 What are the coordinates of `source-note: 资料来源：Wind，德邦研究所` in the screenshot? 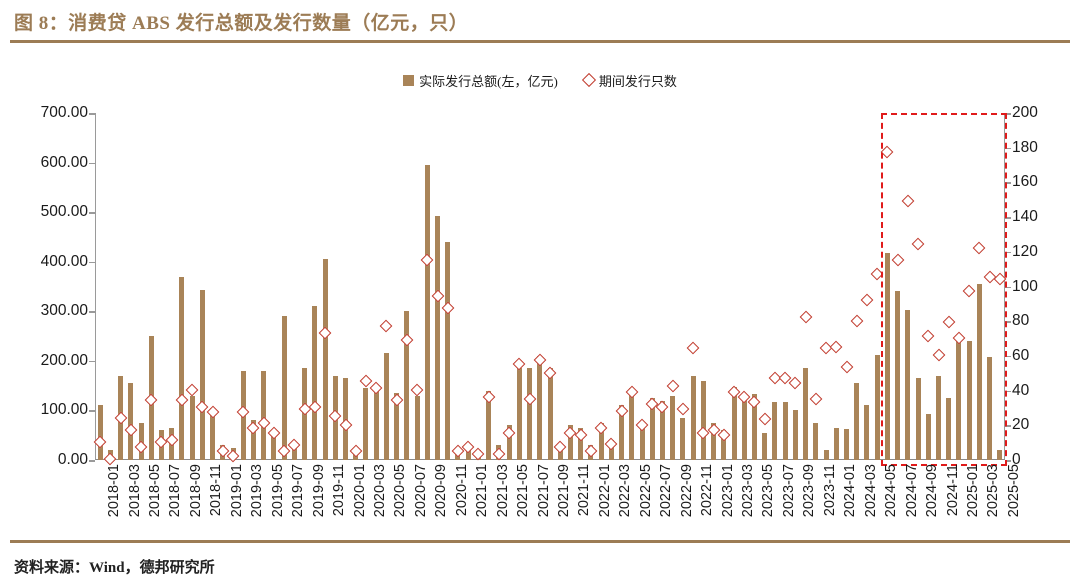 It's located at (114, 568).